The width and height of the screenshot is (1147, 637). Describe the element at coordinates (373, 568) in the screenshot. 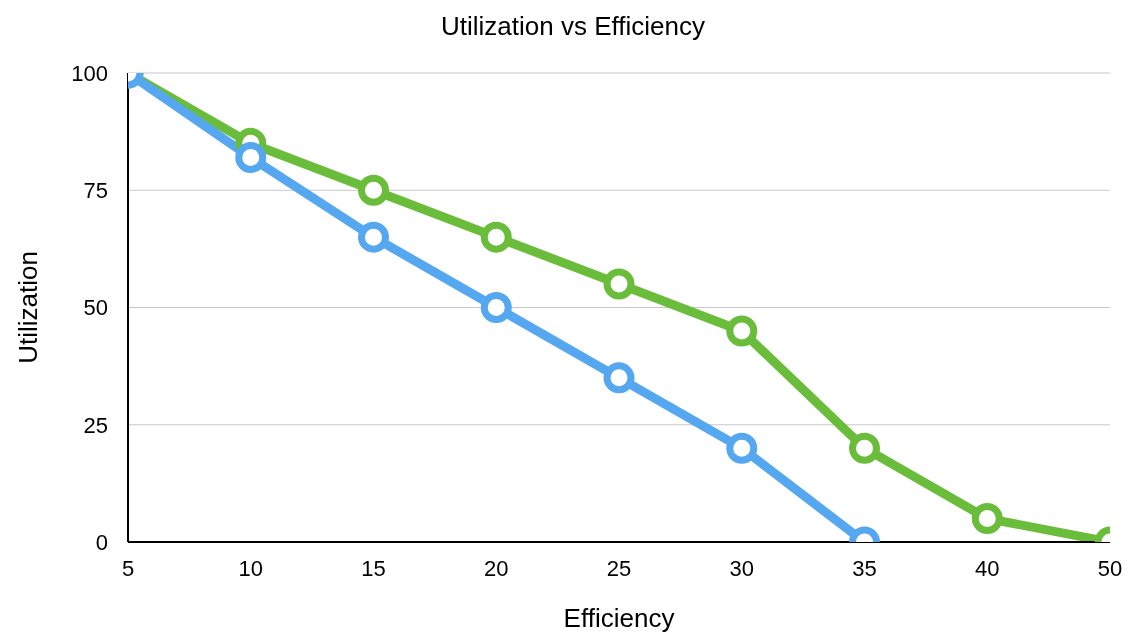

I see `x-tick-label: 15` at that location.